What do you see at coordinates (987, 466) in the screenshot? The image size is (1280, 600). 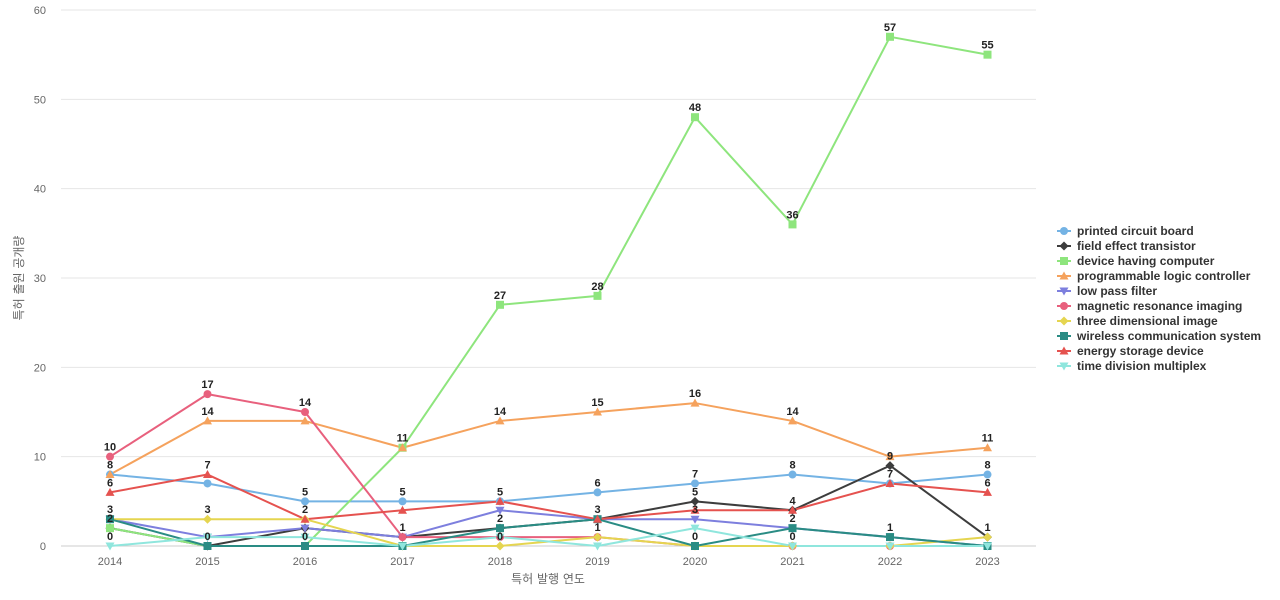 I see `data-label: 8` at bounding box center [987, 466].